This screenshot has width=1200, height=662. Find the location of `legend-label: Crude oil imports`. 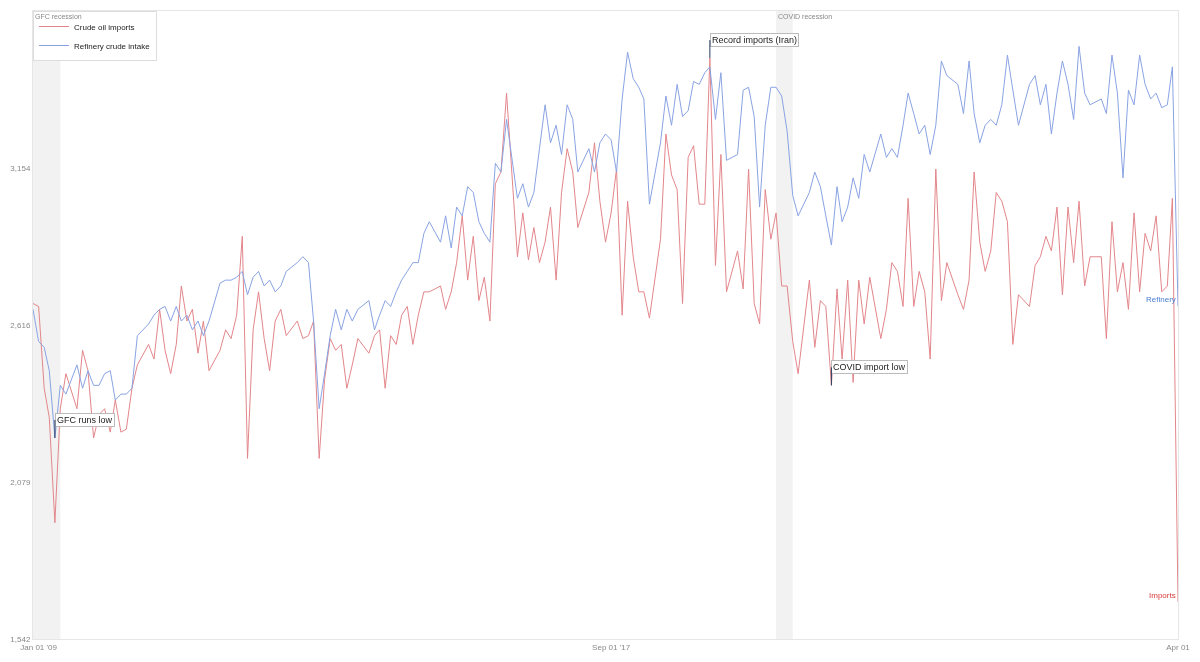

legend-label: Crude oil imports is located at coordinates (104, 27).